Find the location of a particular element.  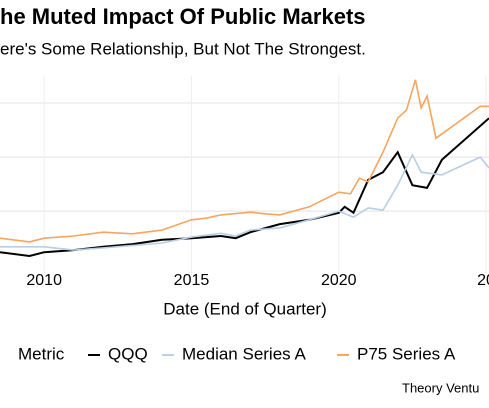

x-tick-label: 2015 is located at coordinates (192, 280).